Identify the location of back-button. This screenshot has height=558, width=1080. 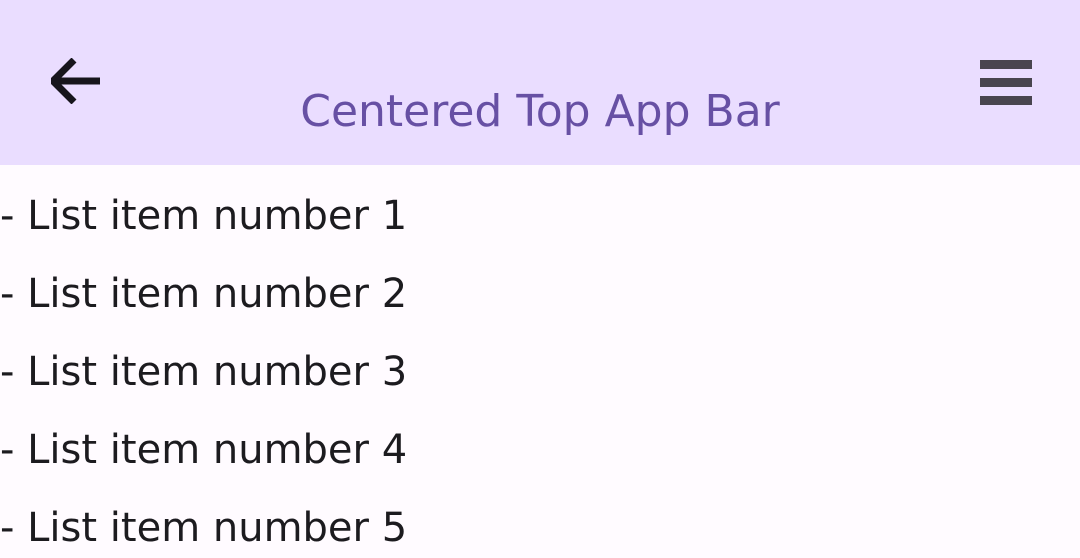
(76, 83).